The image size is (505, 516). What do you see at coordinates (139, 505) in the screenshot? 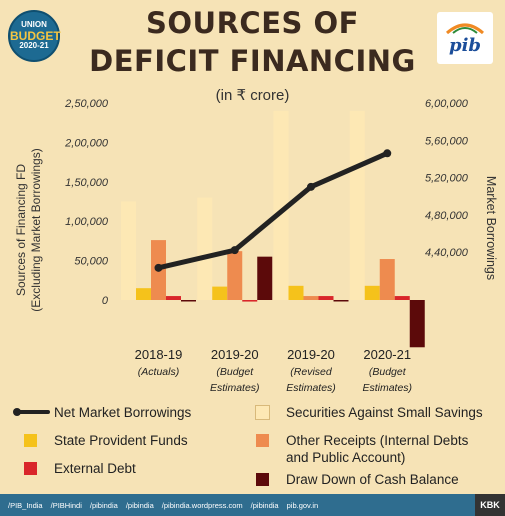
I see `footer-handle-youtube: /pibindia` at bounding box center [139, 505].